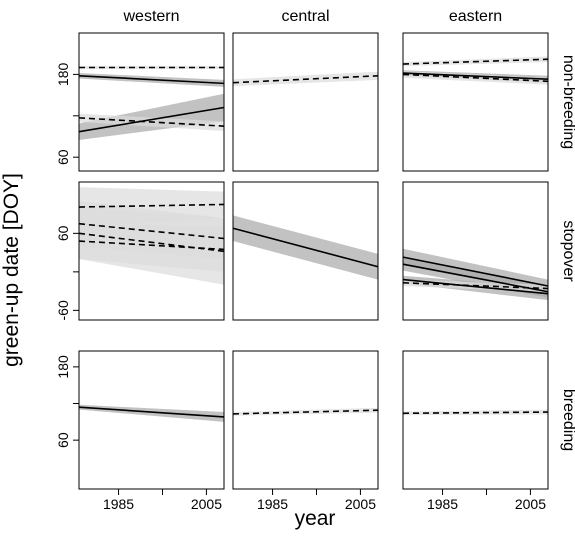 The height and width of the screenshot is (540, 575). I want to click on column-label: eastern, so click(475, 16).